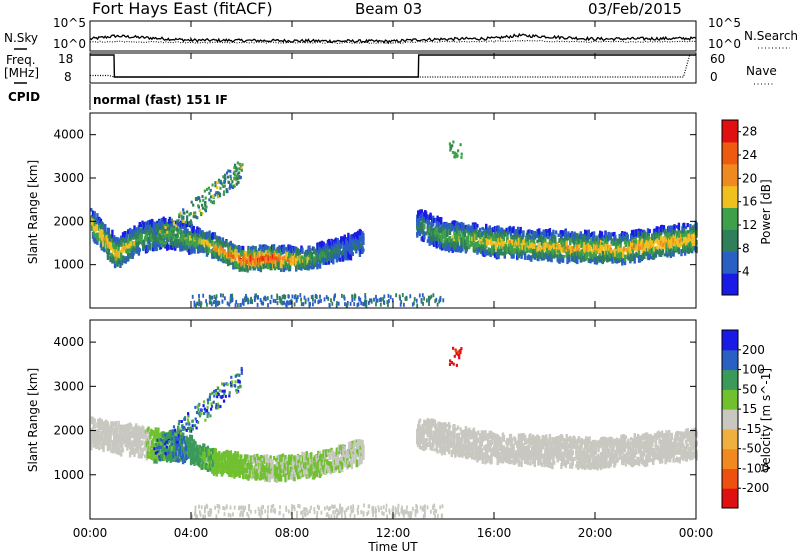 The width and height of the screenshot is (800, 554). Describe the element at coordinates (33, 212) in the screenshot. I see `power-ylabel: Slant Range [km]` at that location.